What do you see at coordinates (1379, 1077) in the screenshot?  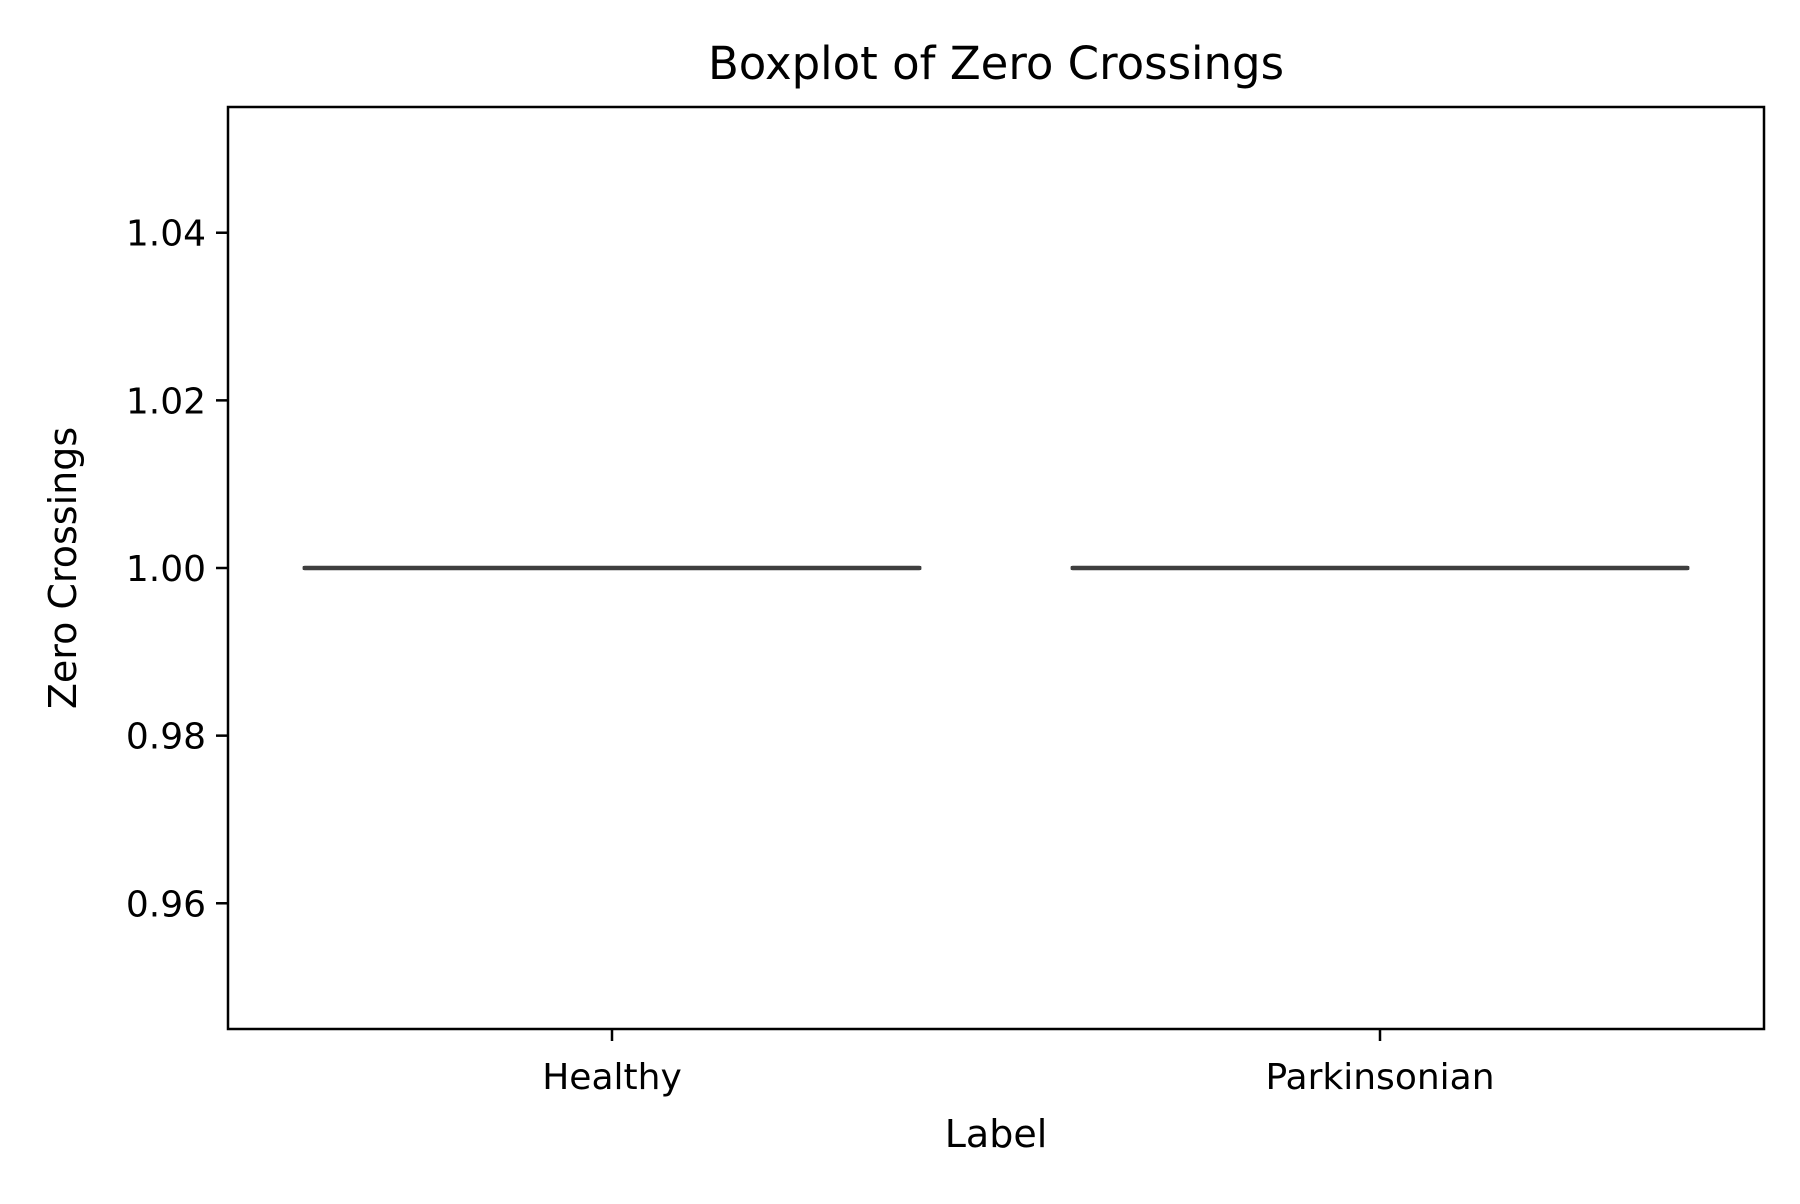 I see `x-tick-label: Parkinsonian` at bounding box center [1379, 1077].